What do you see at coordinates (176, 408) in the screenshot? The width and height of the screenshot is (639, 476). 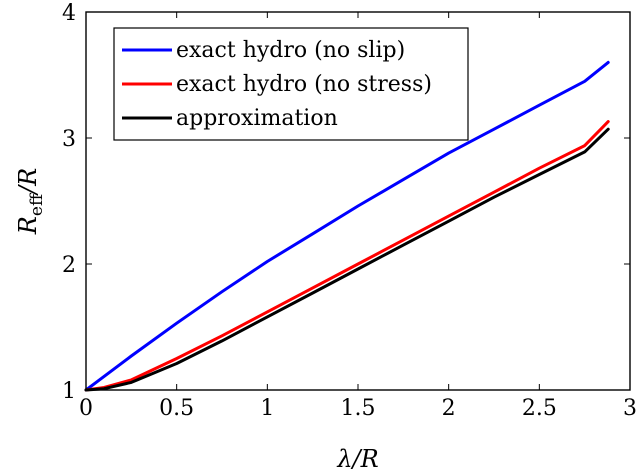 I see `x-tick-label: 0.5` at bounding box center [176, 408].